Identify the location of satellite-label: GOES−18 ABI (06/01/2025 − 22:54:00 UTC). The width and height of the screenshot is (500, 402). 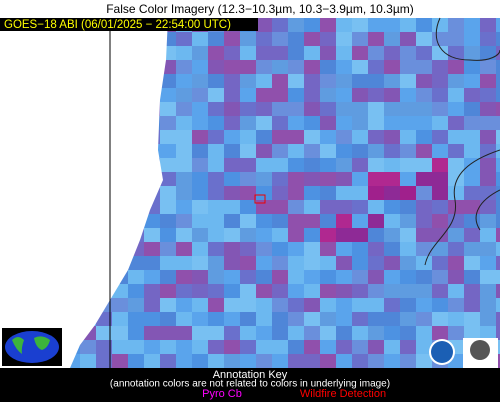
(117, 25).